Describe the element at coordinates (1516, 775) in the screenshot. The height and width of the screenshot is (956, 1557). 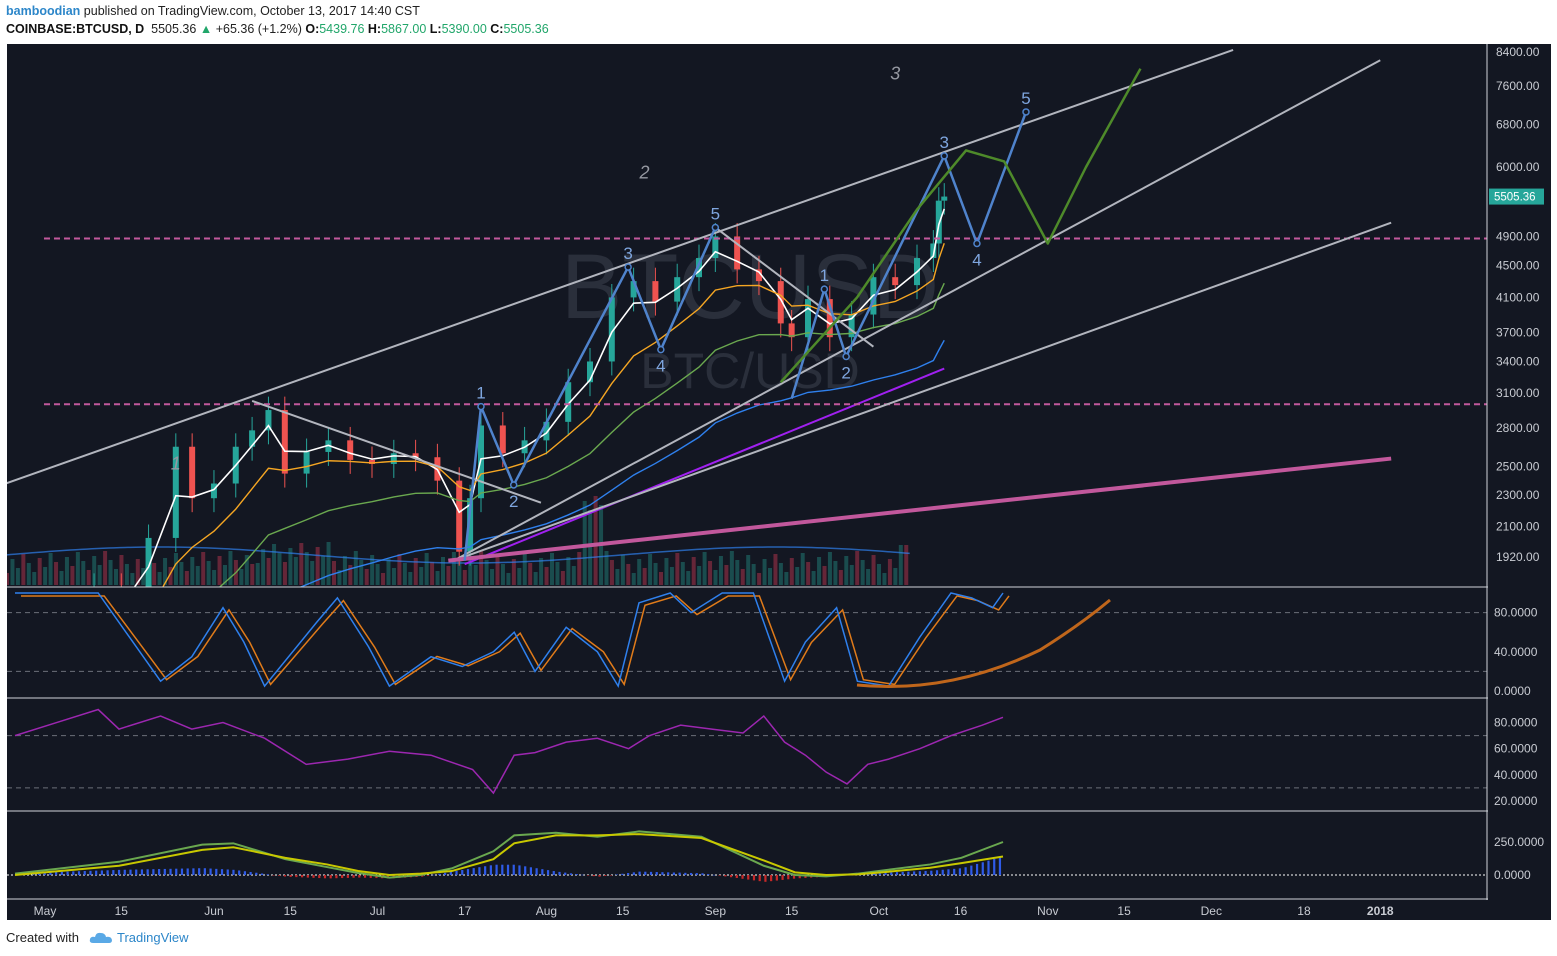
I see `rsi-tick-label: 40.0000` at that location.